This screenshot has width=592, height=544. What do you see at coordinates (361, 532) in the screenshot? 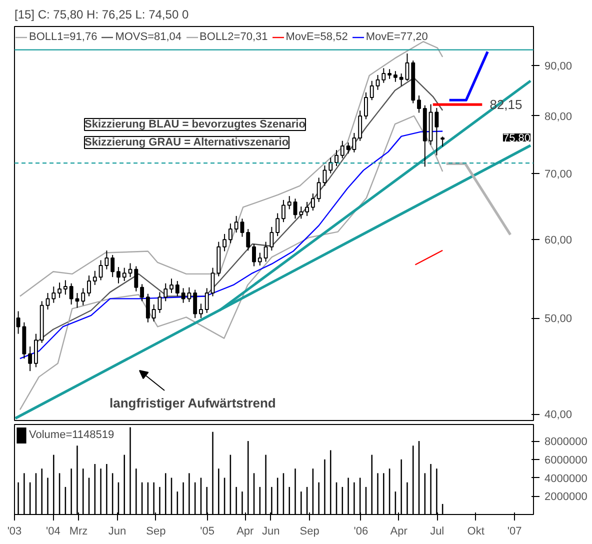
I see `x-tick-label: '06` at bounding box center [361, 532].